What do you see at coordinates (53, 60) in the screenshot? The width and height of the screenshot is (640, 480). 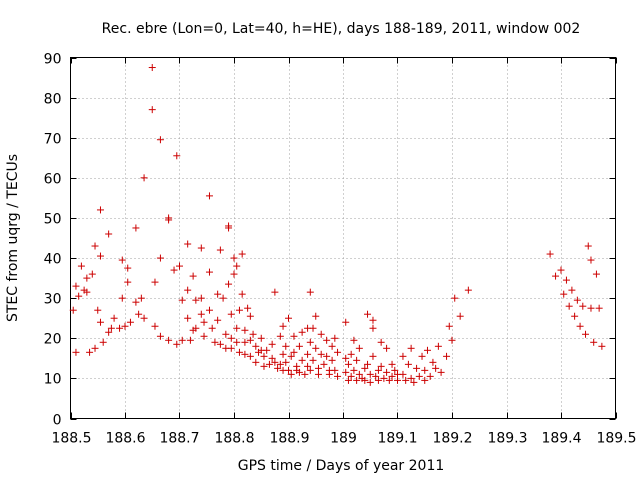 I see `y-tick-label: 90` at bounding box center [53, 60].